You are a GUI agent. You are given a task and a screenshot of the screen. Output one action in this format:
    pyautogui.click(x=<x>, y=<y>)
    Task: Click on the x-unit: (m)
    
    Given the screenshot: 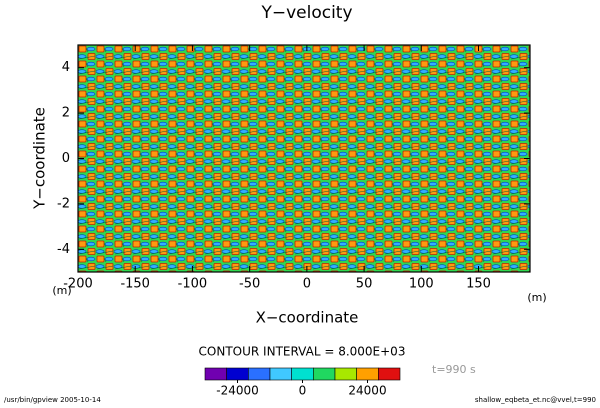 What is the action you would take?
    pyautogui.click(x=536, y=297)
    